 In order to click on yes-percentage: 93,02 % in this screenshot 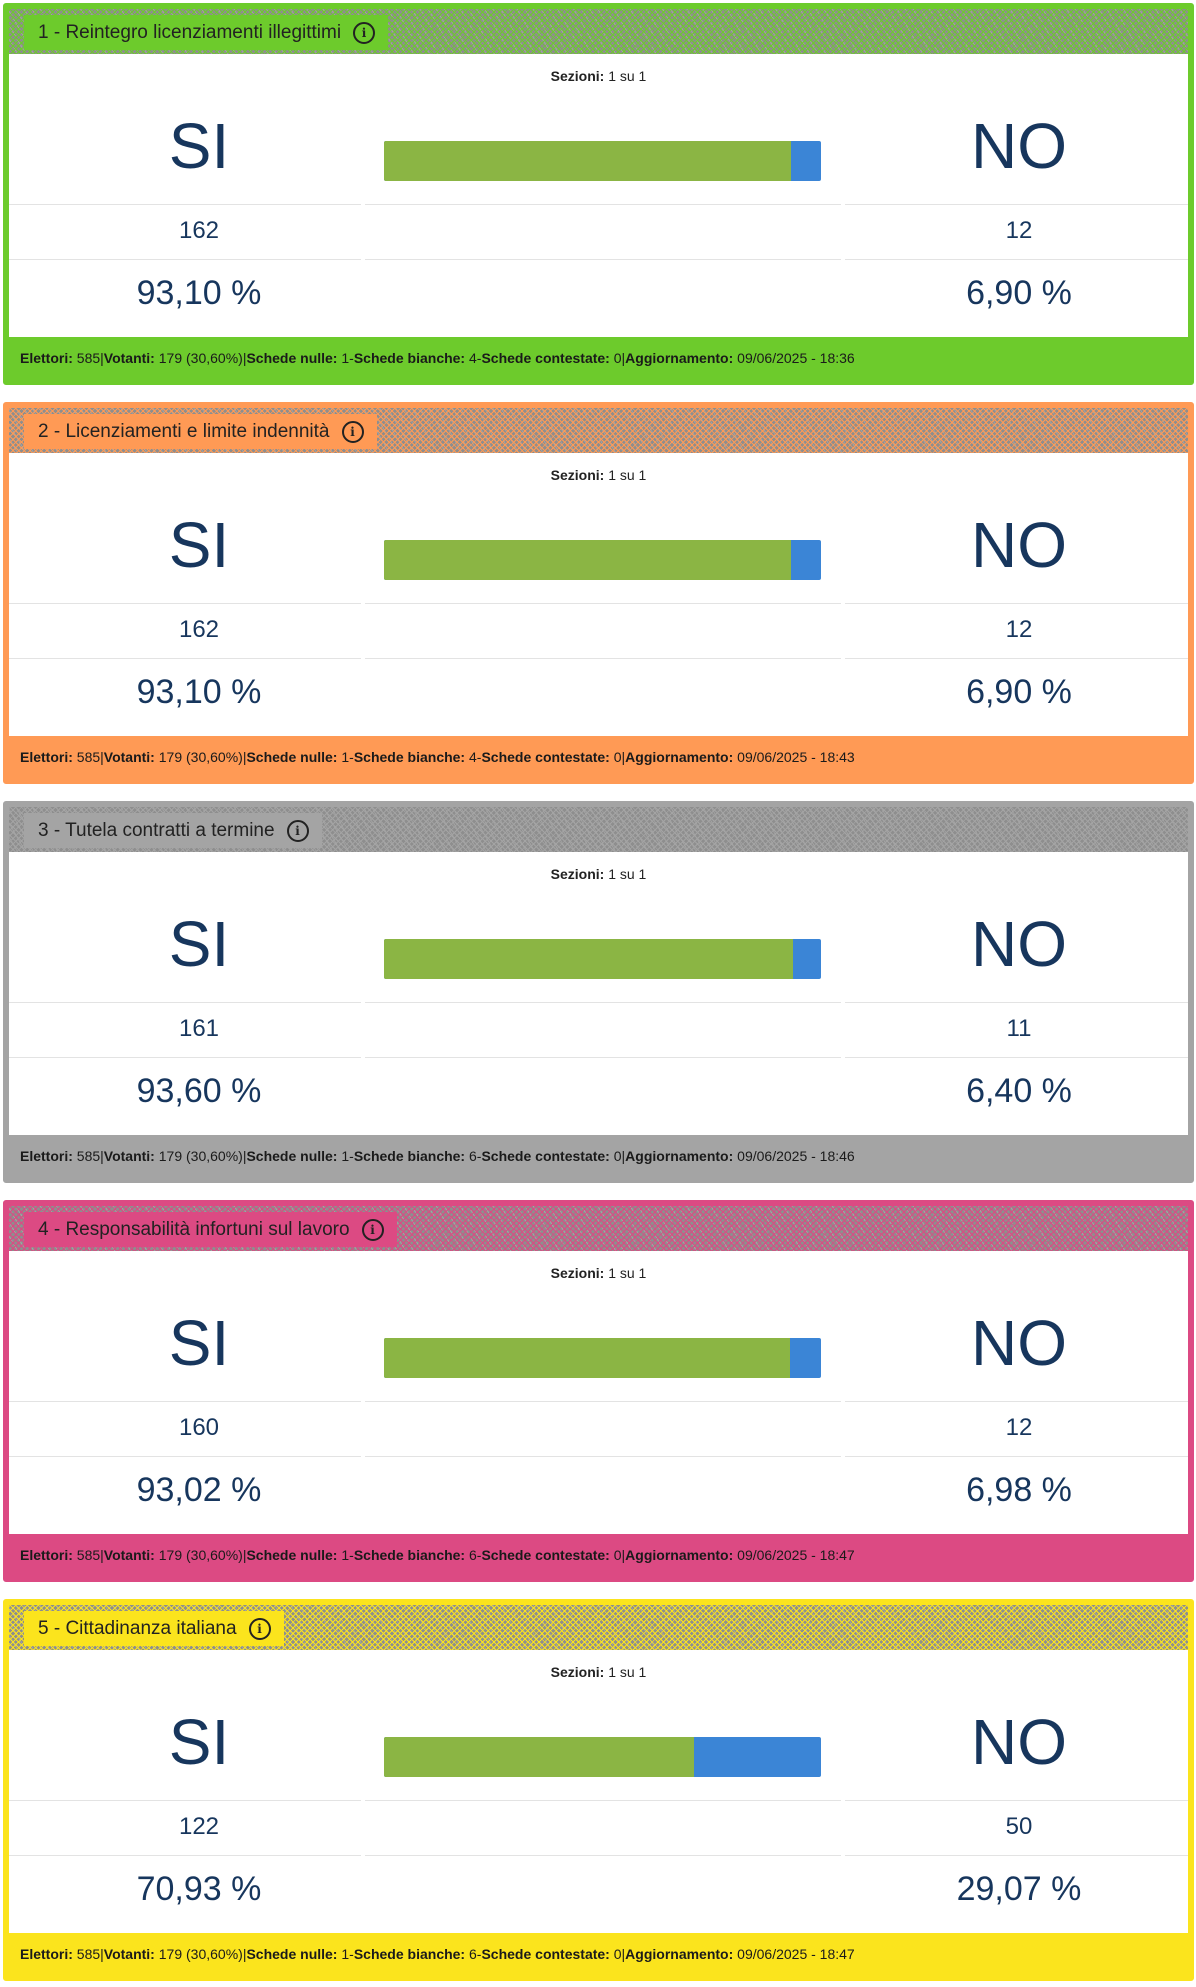, I will do `click(199, 1490)`.